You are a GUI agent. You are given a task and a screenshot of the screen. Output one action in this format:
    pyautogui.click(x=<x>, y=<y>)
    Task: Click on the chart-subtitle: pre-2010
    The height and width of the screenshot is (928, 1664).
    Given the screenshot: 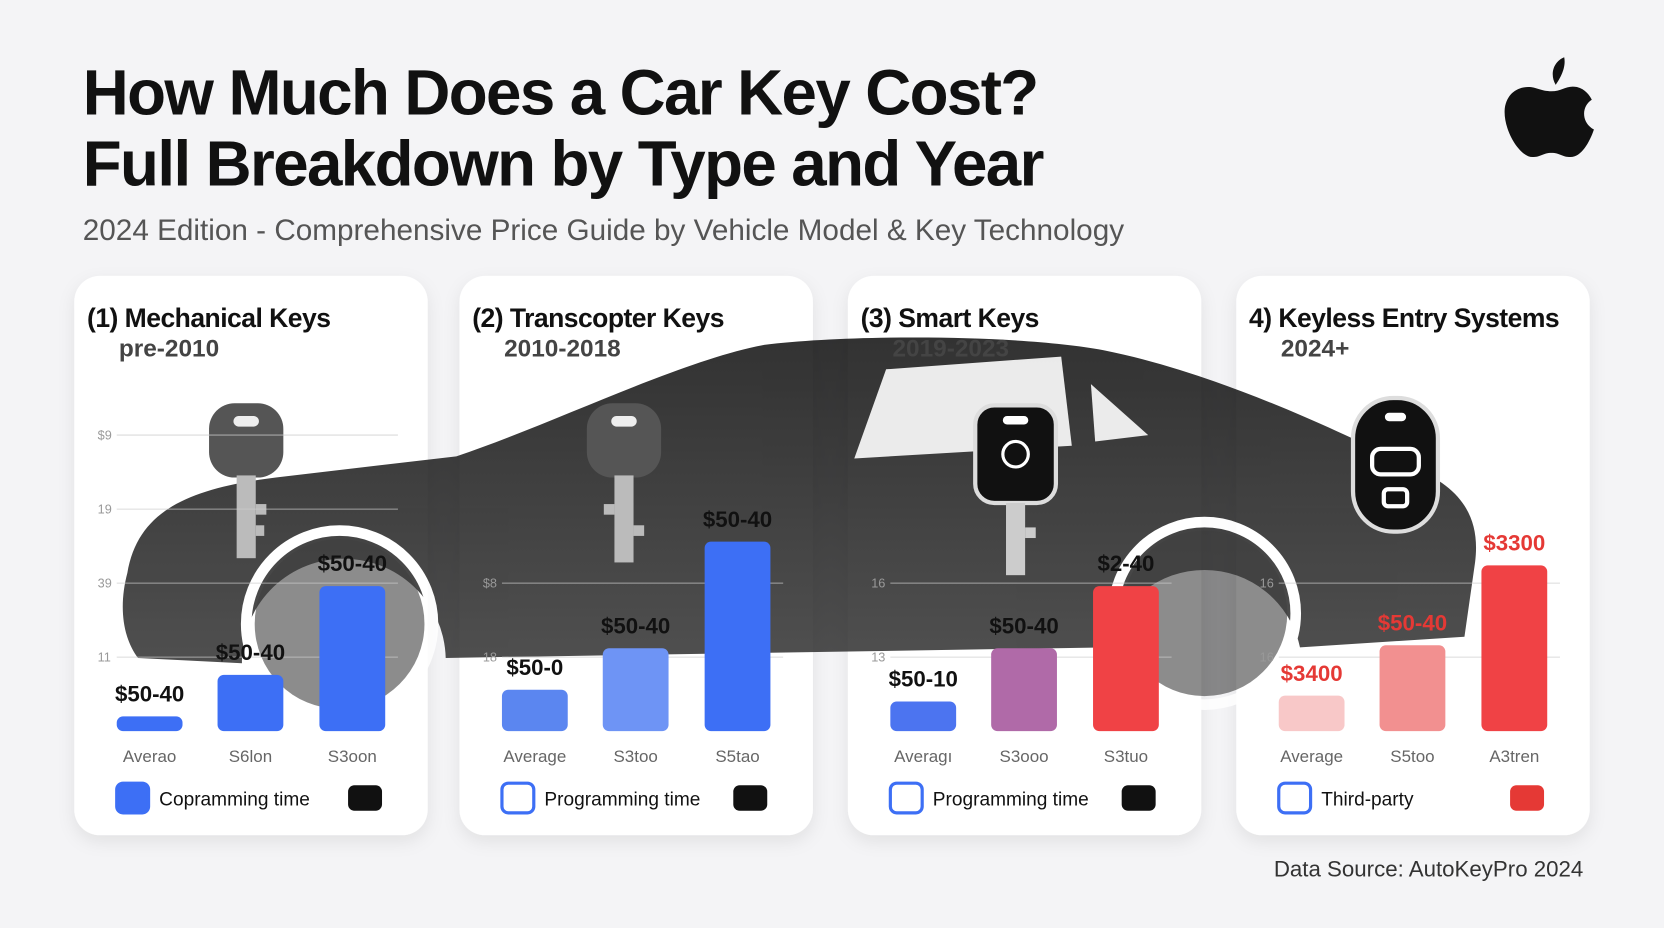 What is the action you would take?
    pyautogui.click(x=169, y=349)
    